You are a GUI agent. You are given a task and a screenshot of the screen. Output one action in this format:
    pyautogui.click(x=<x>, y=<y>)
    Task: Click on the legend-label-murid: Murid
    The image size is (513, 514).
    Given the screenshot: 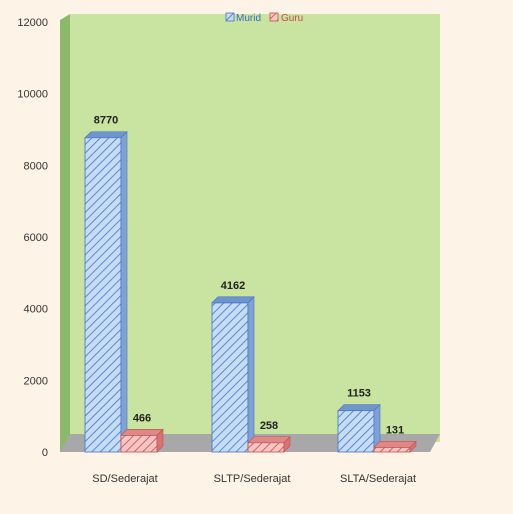 What is the action you would take?
    pyautogui.click(x=248, y=18)
    